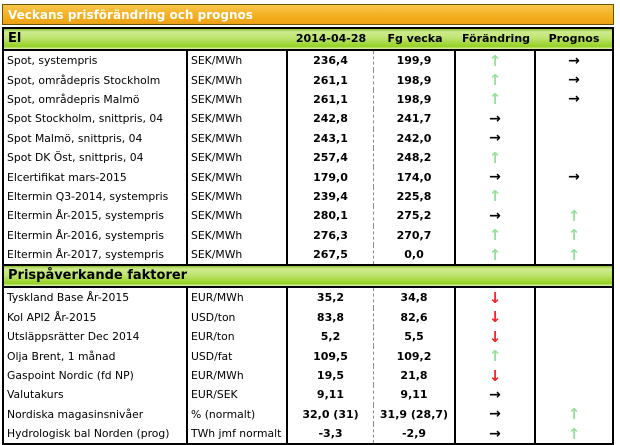 The image size is (620, 445). What do you see at coordinates (331, 337) in the screenshot?
I see `row-current-value: 5,2` at bounding box center [331, 337].